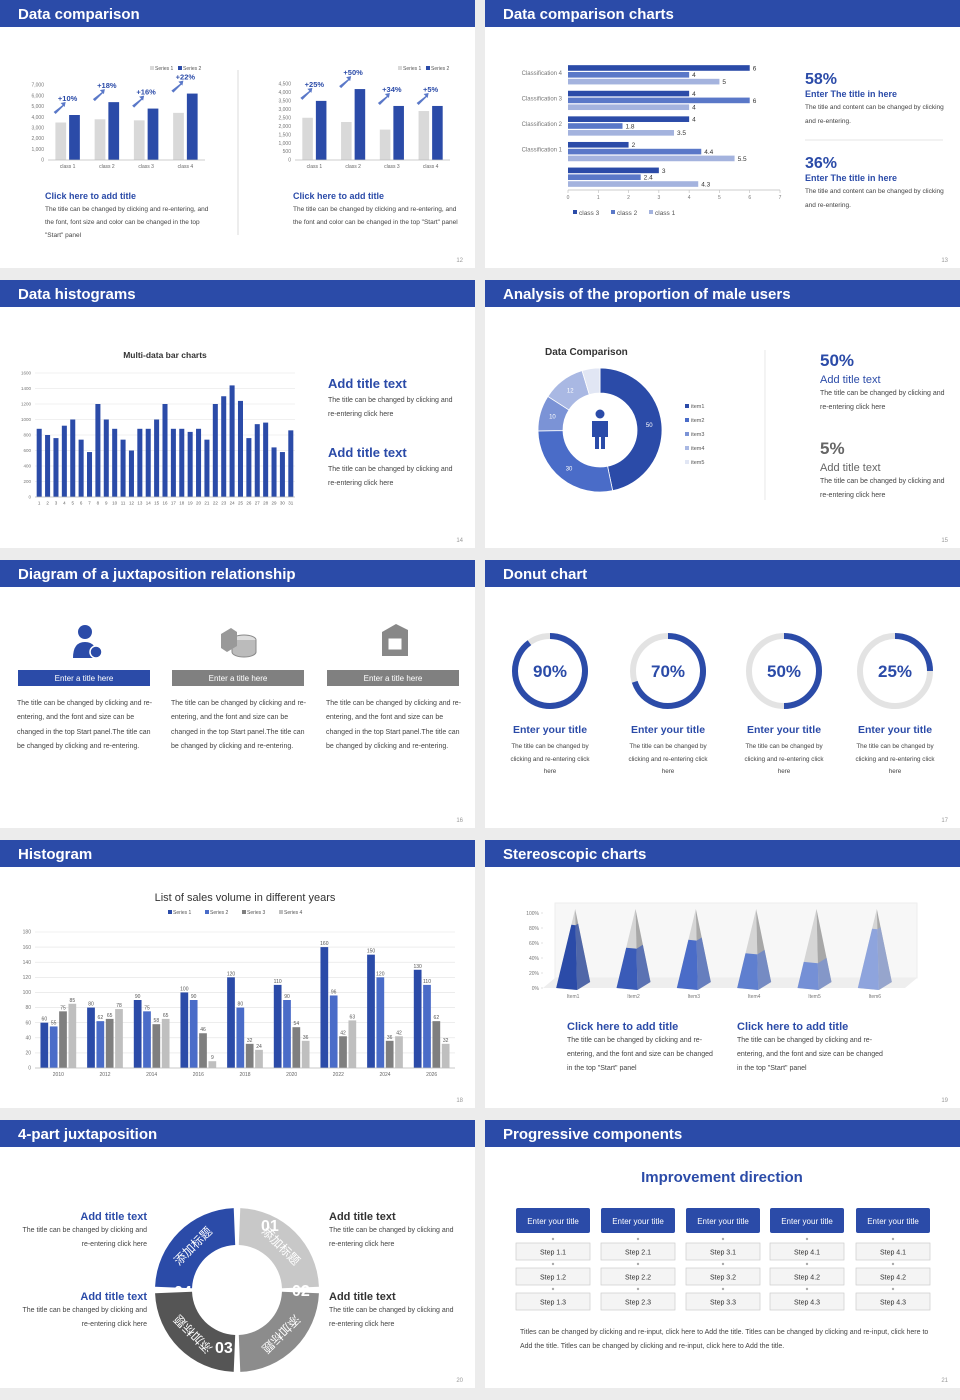  I want to click on y-tick-label: Classification 3, so click(542, 99).